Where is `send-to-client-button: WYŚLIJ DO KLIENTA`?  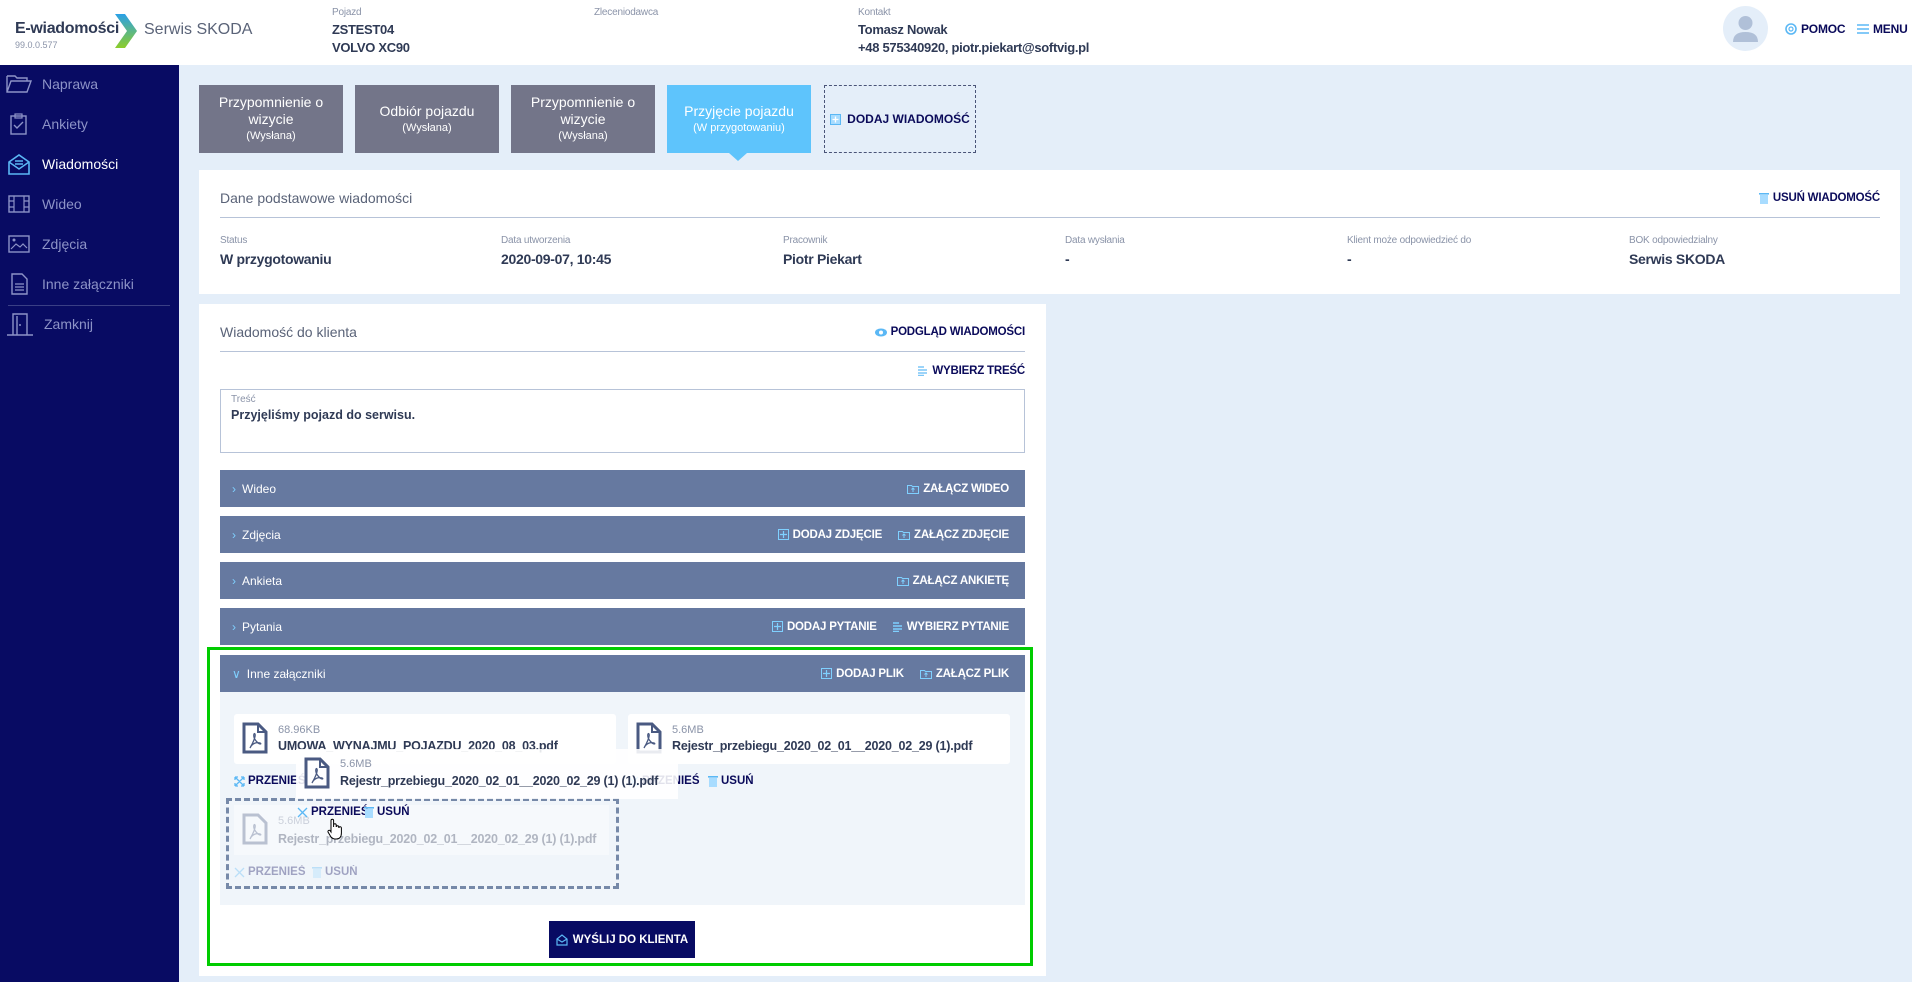 send-to-client-button: WYŚLIJ DO KLIENTA is located at coordinates (622, 939).